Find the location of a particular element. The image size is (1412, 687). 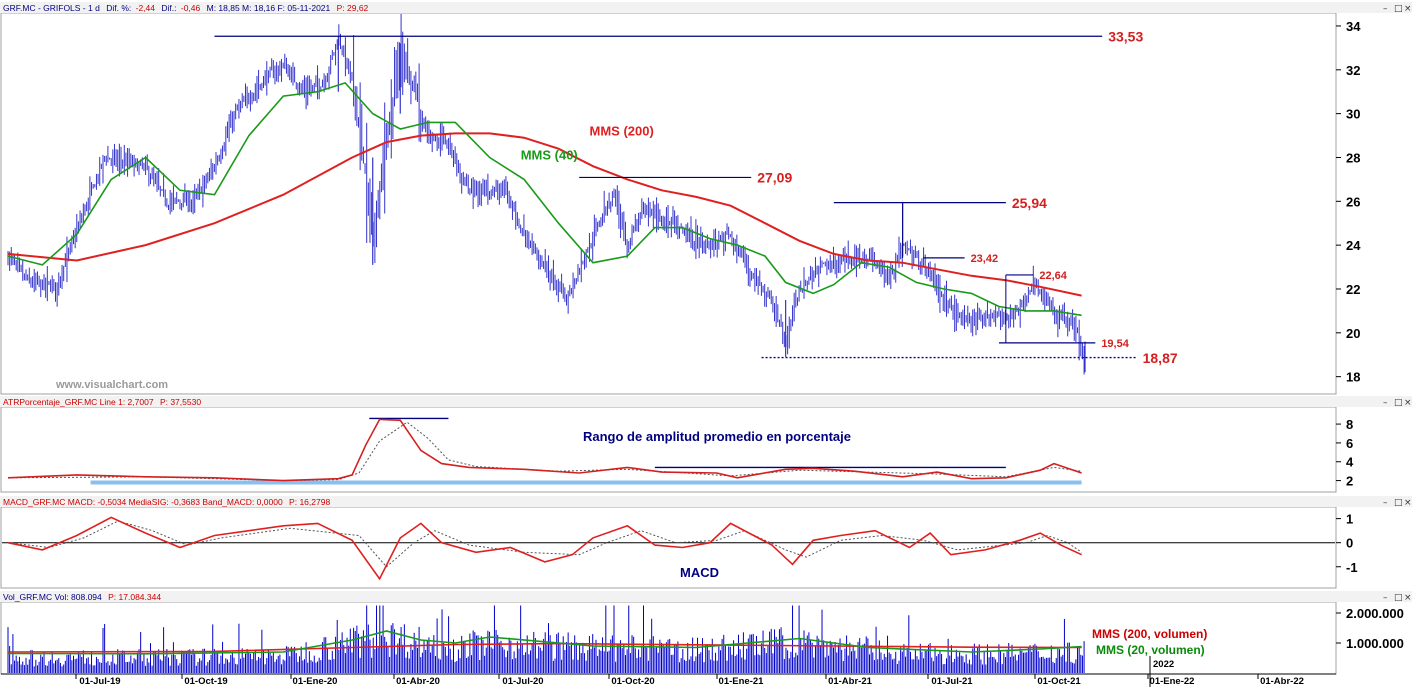

mms200-label: MMS (200) is located at coordinates (622, 131).